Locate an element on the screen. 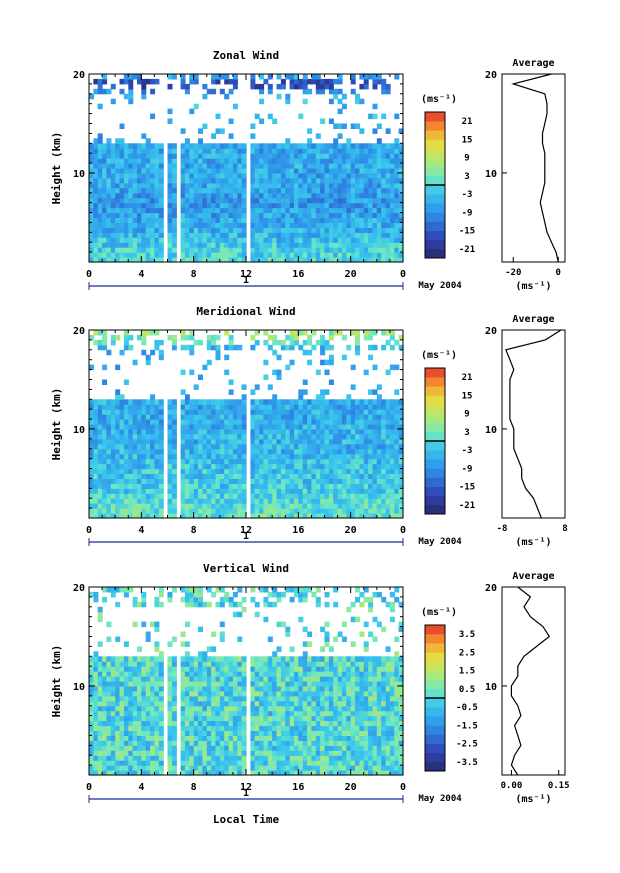  colorbar-band is located at coordinates (435, 464).